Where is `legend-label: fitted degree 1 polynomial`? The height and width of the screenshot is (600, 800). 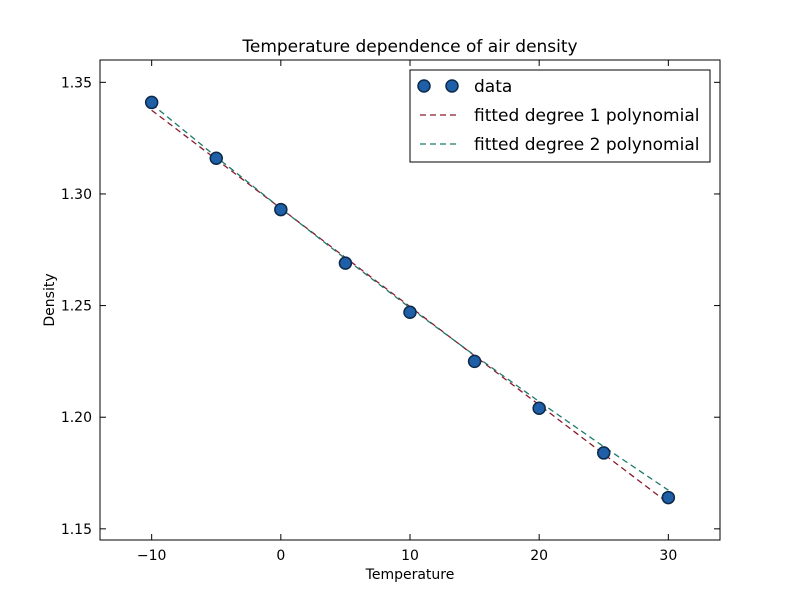 legend-label: fitted degree 1 polynomial is located at coordinates (586, 116).